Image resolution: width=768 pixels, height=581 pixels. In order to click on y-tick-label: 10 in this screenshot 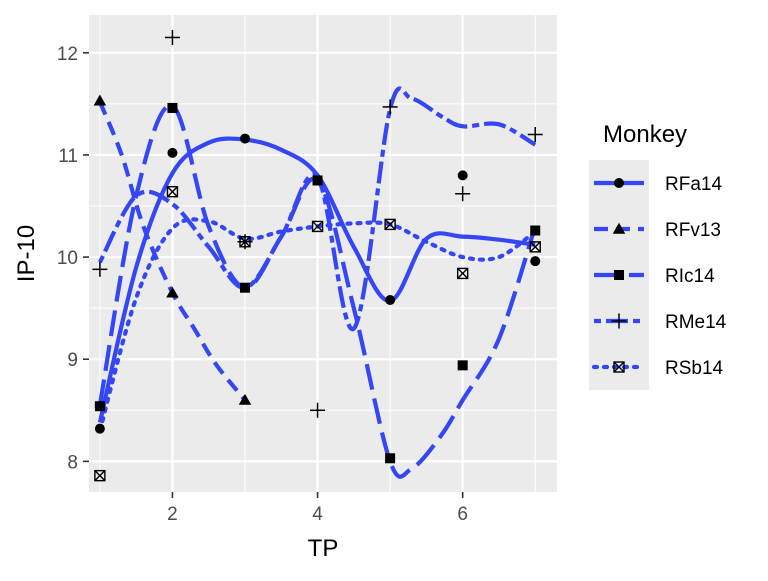, I will do `click(67, 258)`.